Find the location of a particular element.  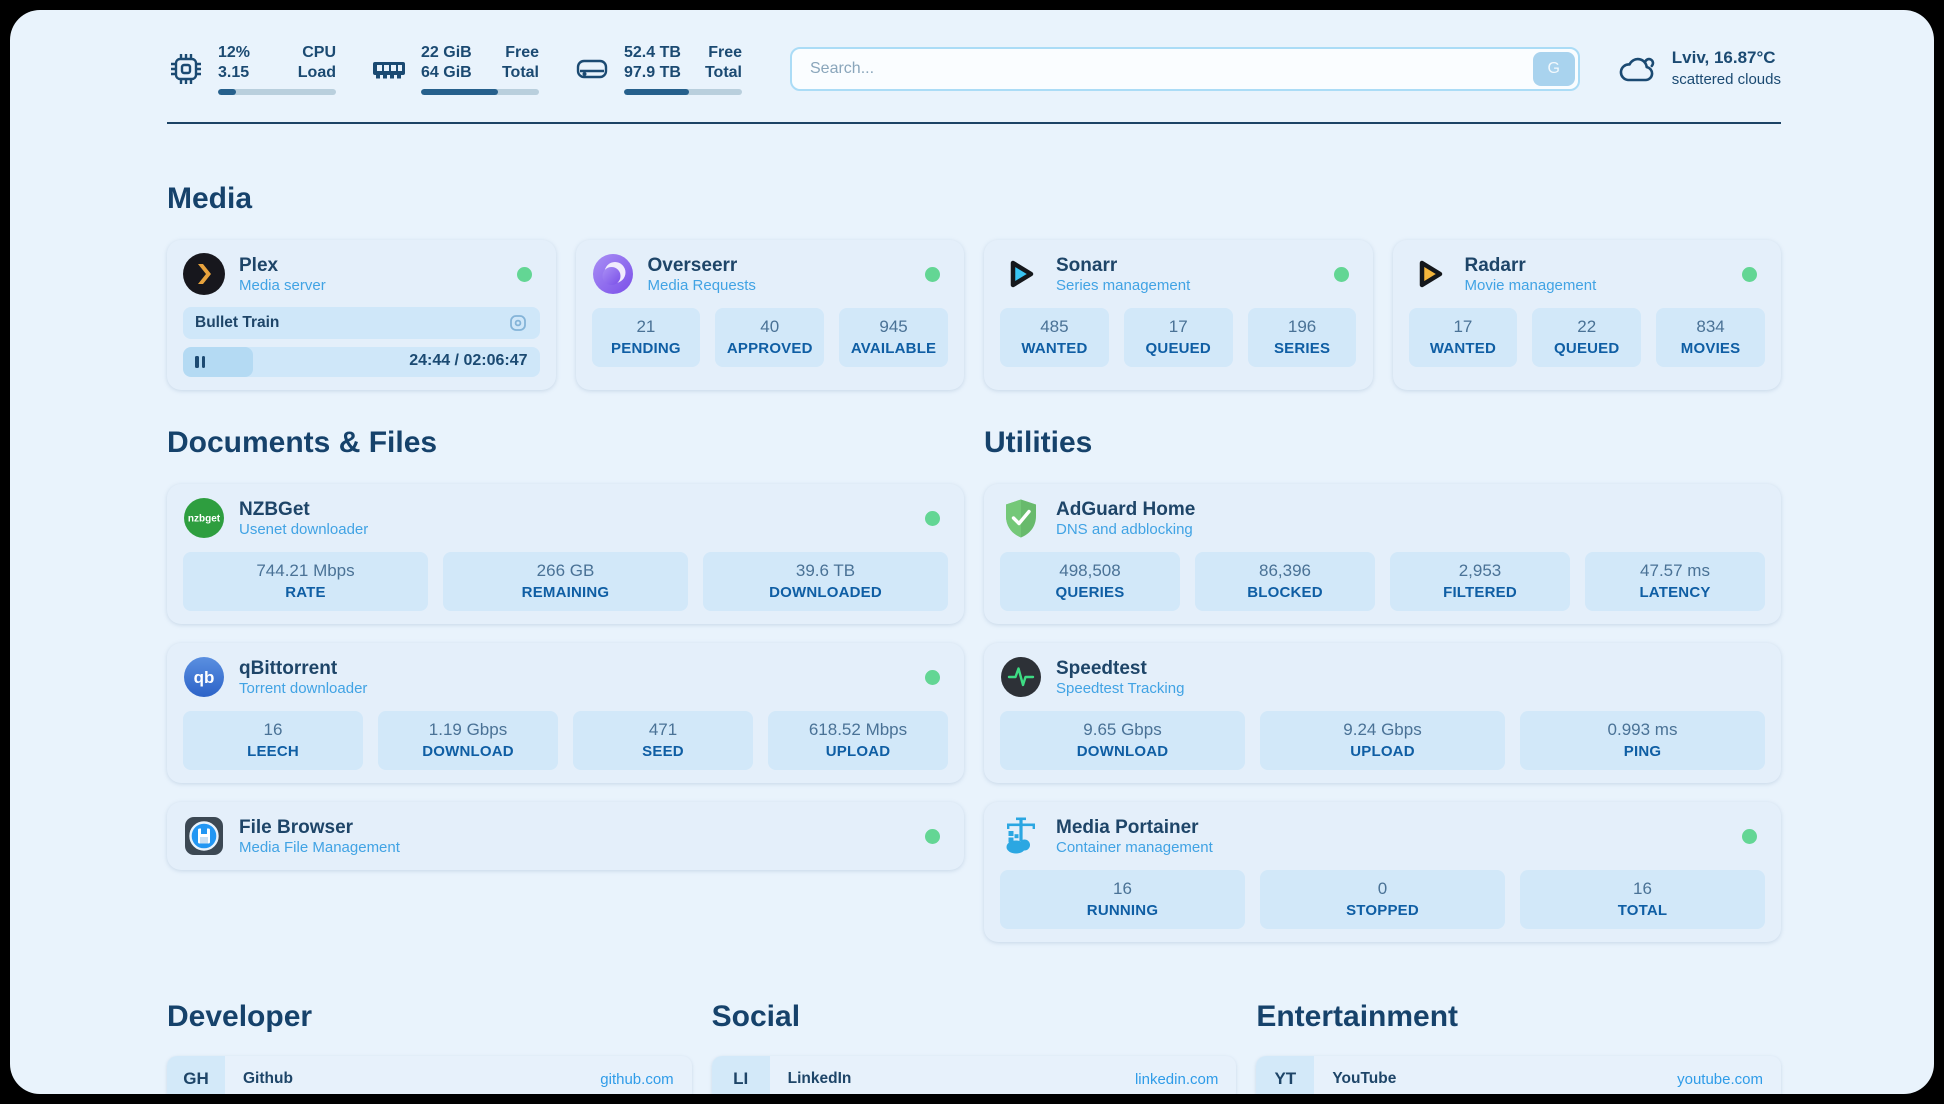

cpu-label-top: CPU is located at coordinates (319, 53).